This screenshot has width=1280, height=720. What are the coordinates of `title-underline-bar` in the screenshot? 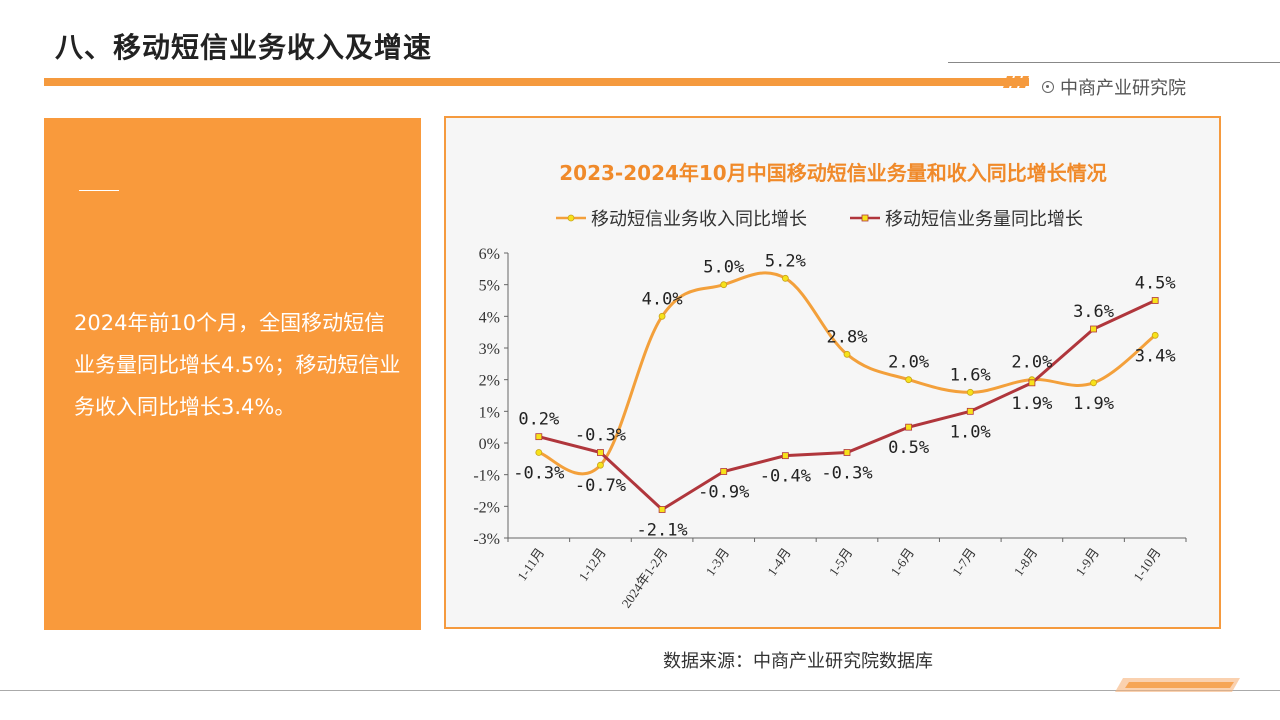 It's located at (536, 82).